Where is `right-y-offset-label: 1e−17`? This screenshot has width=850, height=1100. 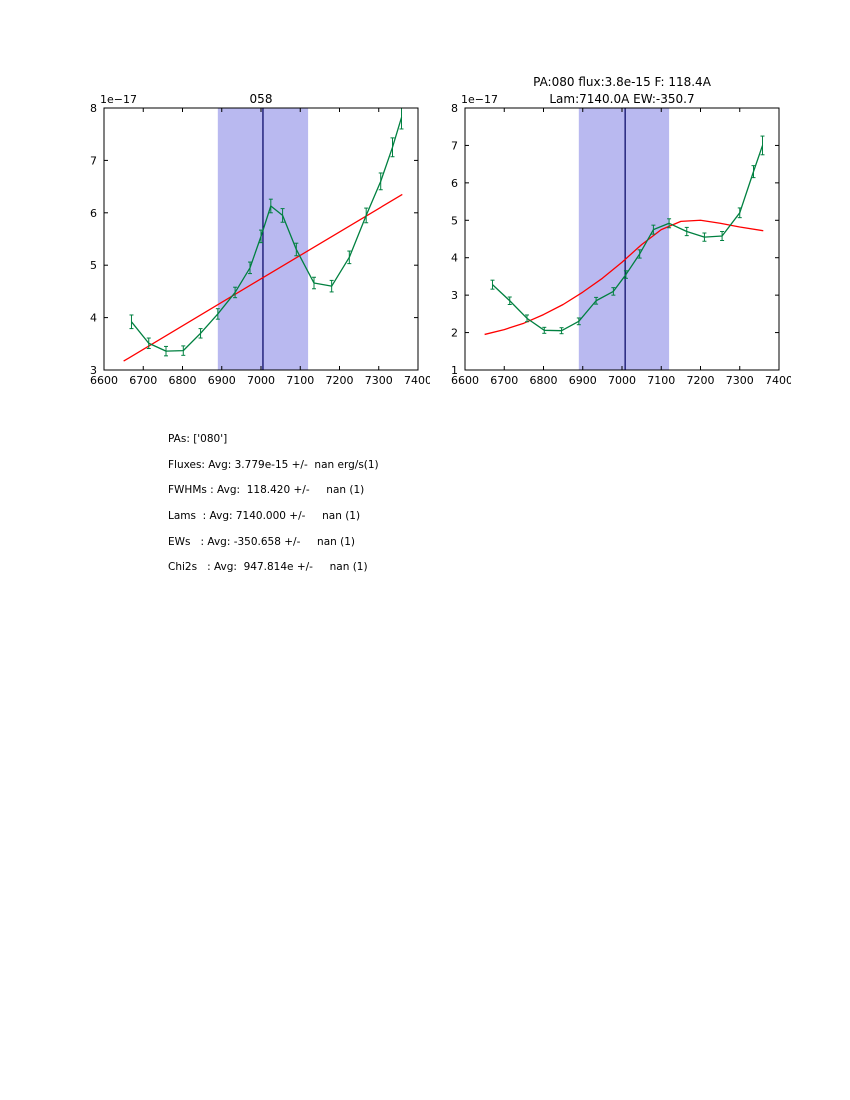 right-y-offset-label: 1e−17 is located at coordinates (479, 99).